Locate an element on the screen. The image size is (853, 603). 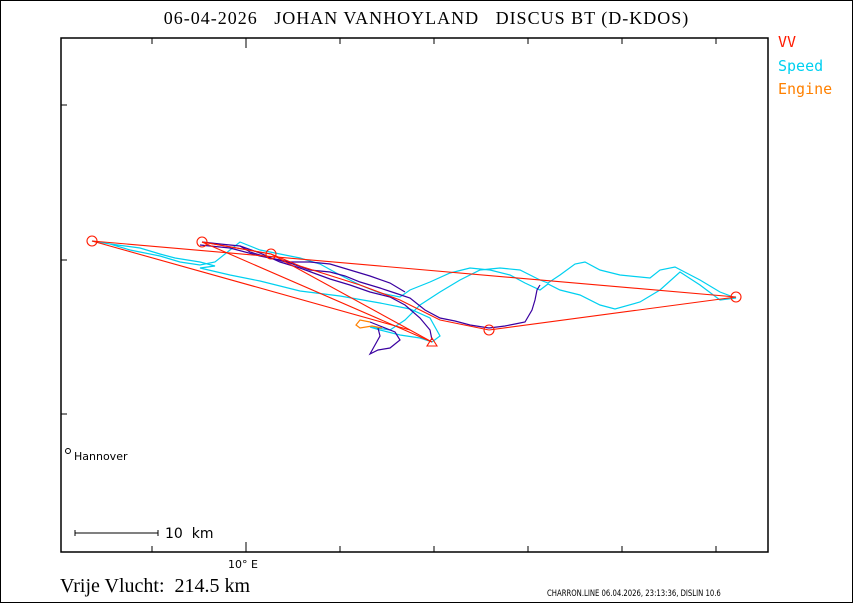
legend-vv: VV is located at coordinates (787, 42).